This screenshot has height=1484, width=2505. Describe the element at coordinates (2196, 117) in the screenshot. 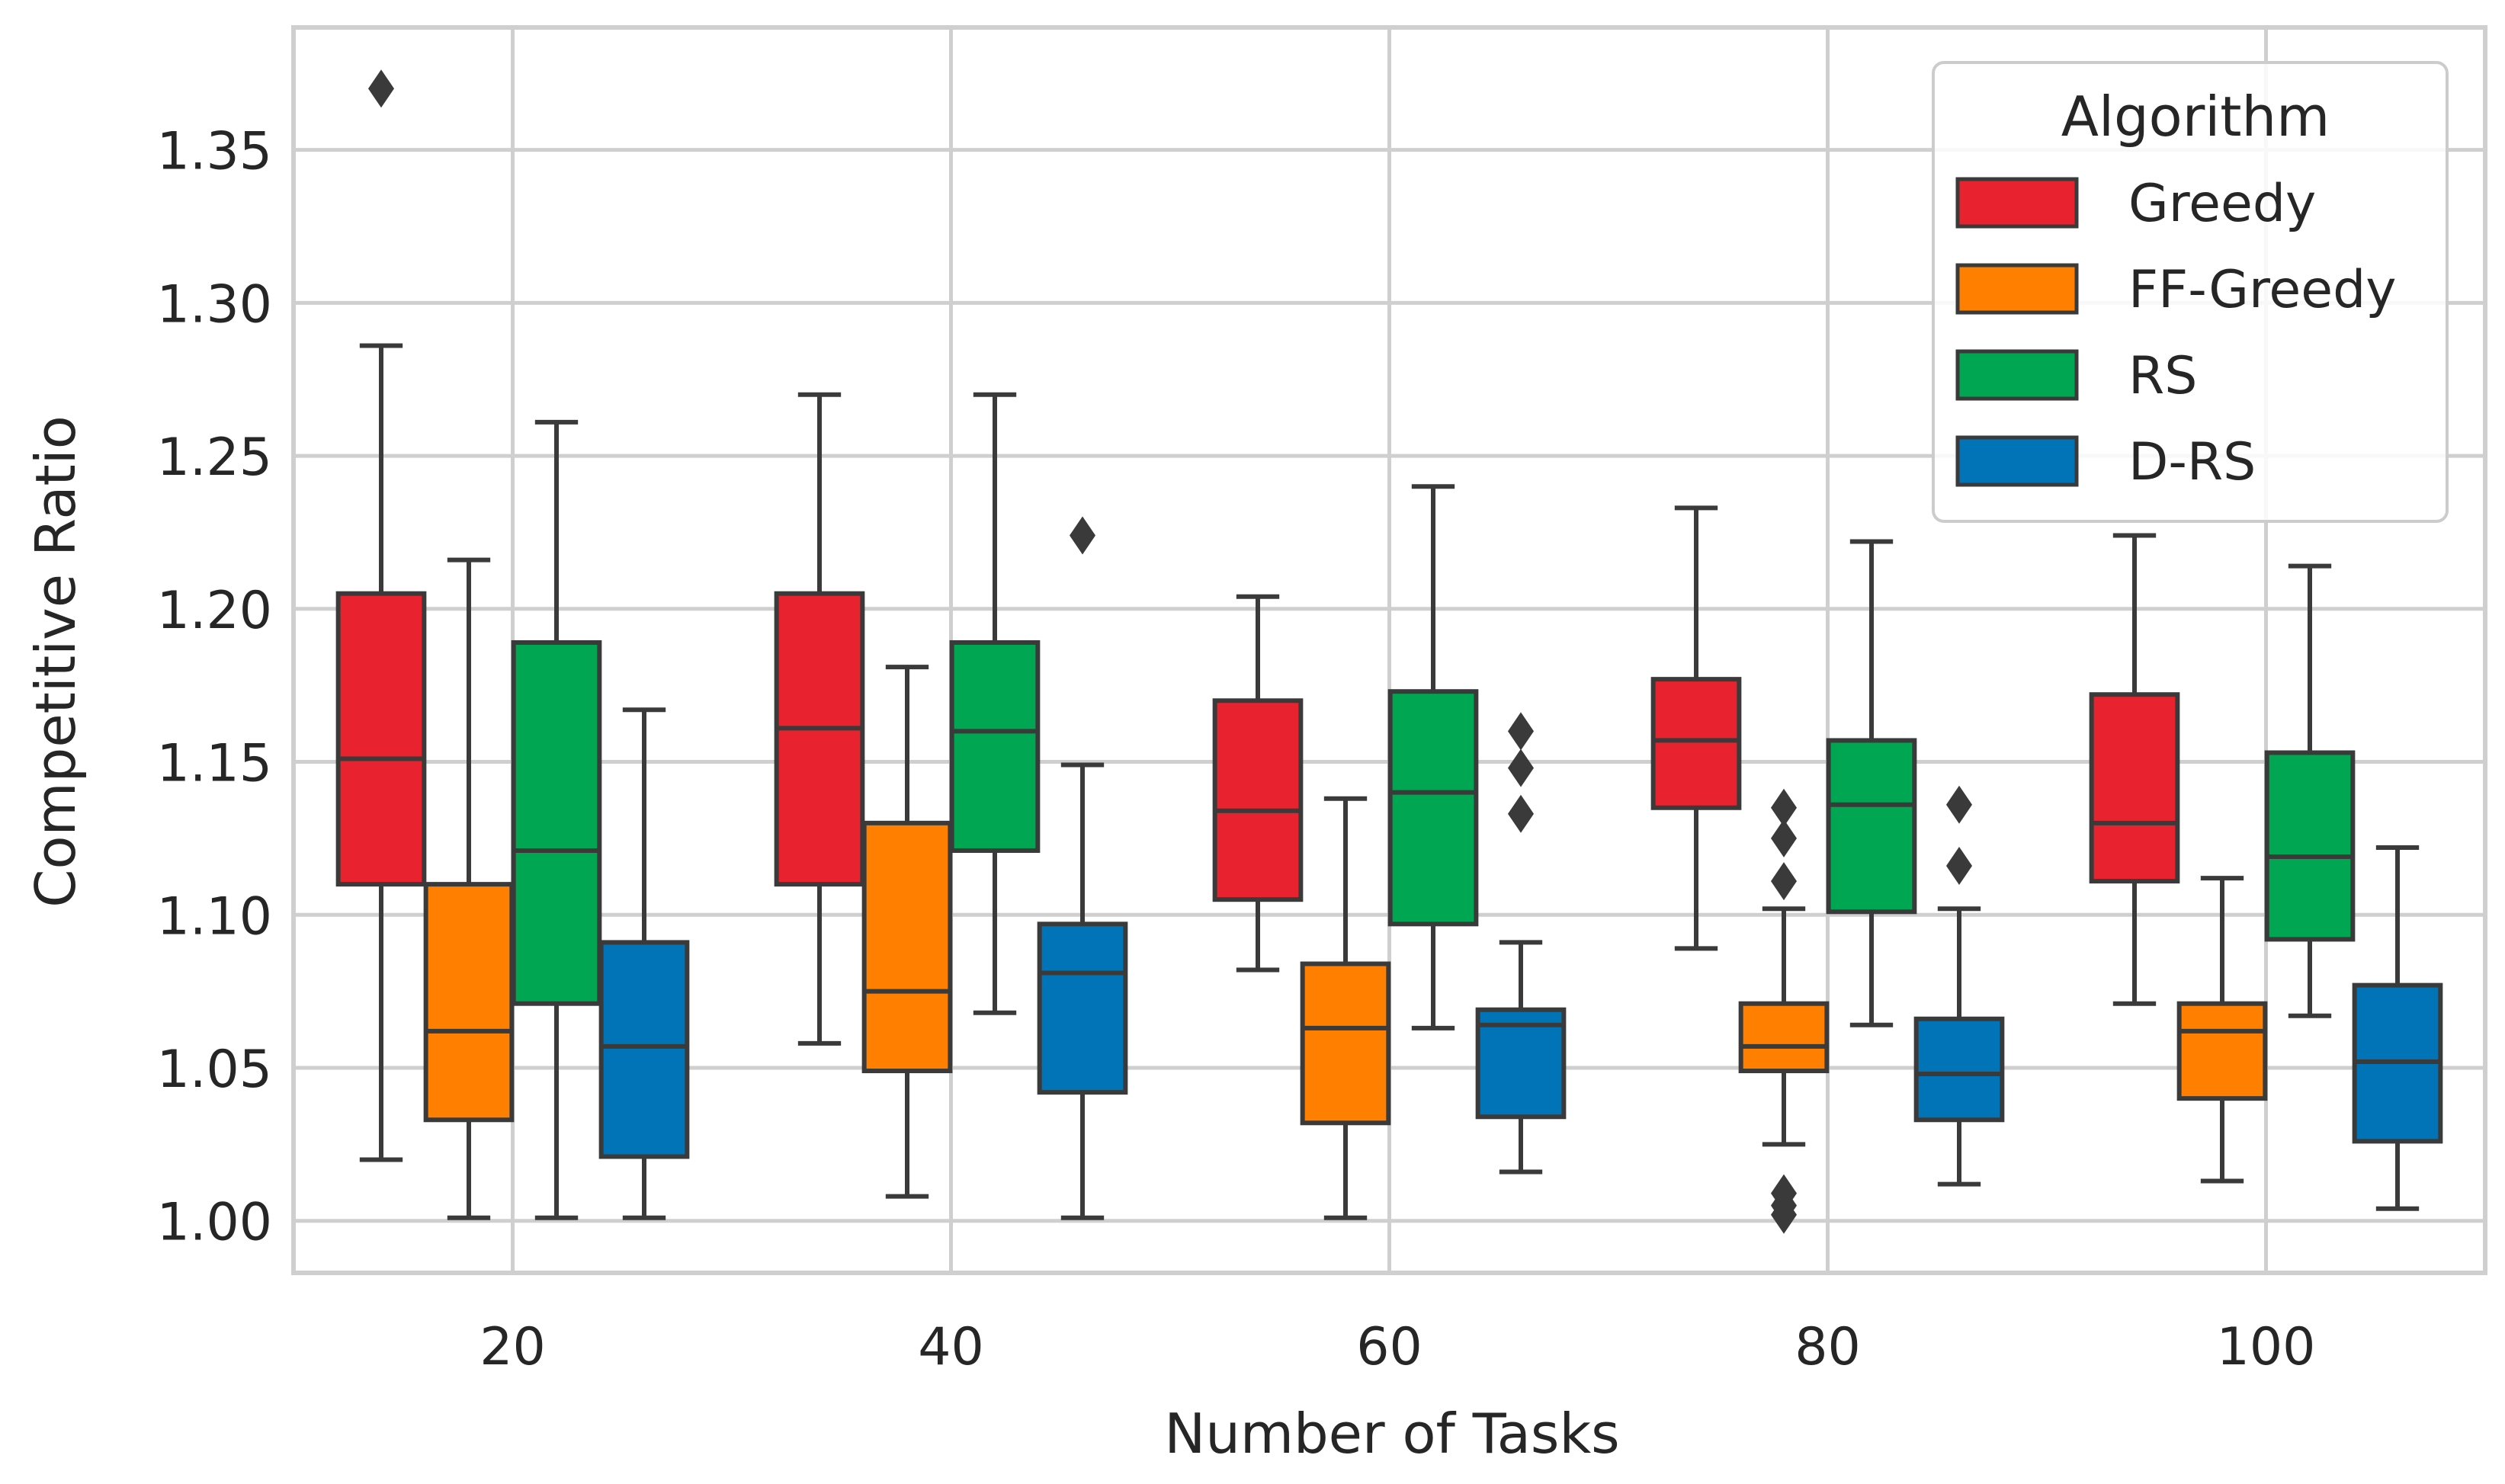

I see `legend-title: Algorithm` at that location.